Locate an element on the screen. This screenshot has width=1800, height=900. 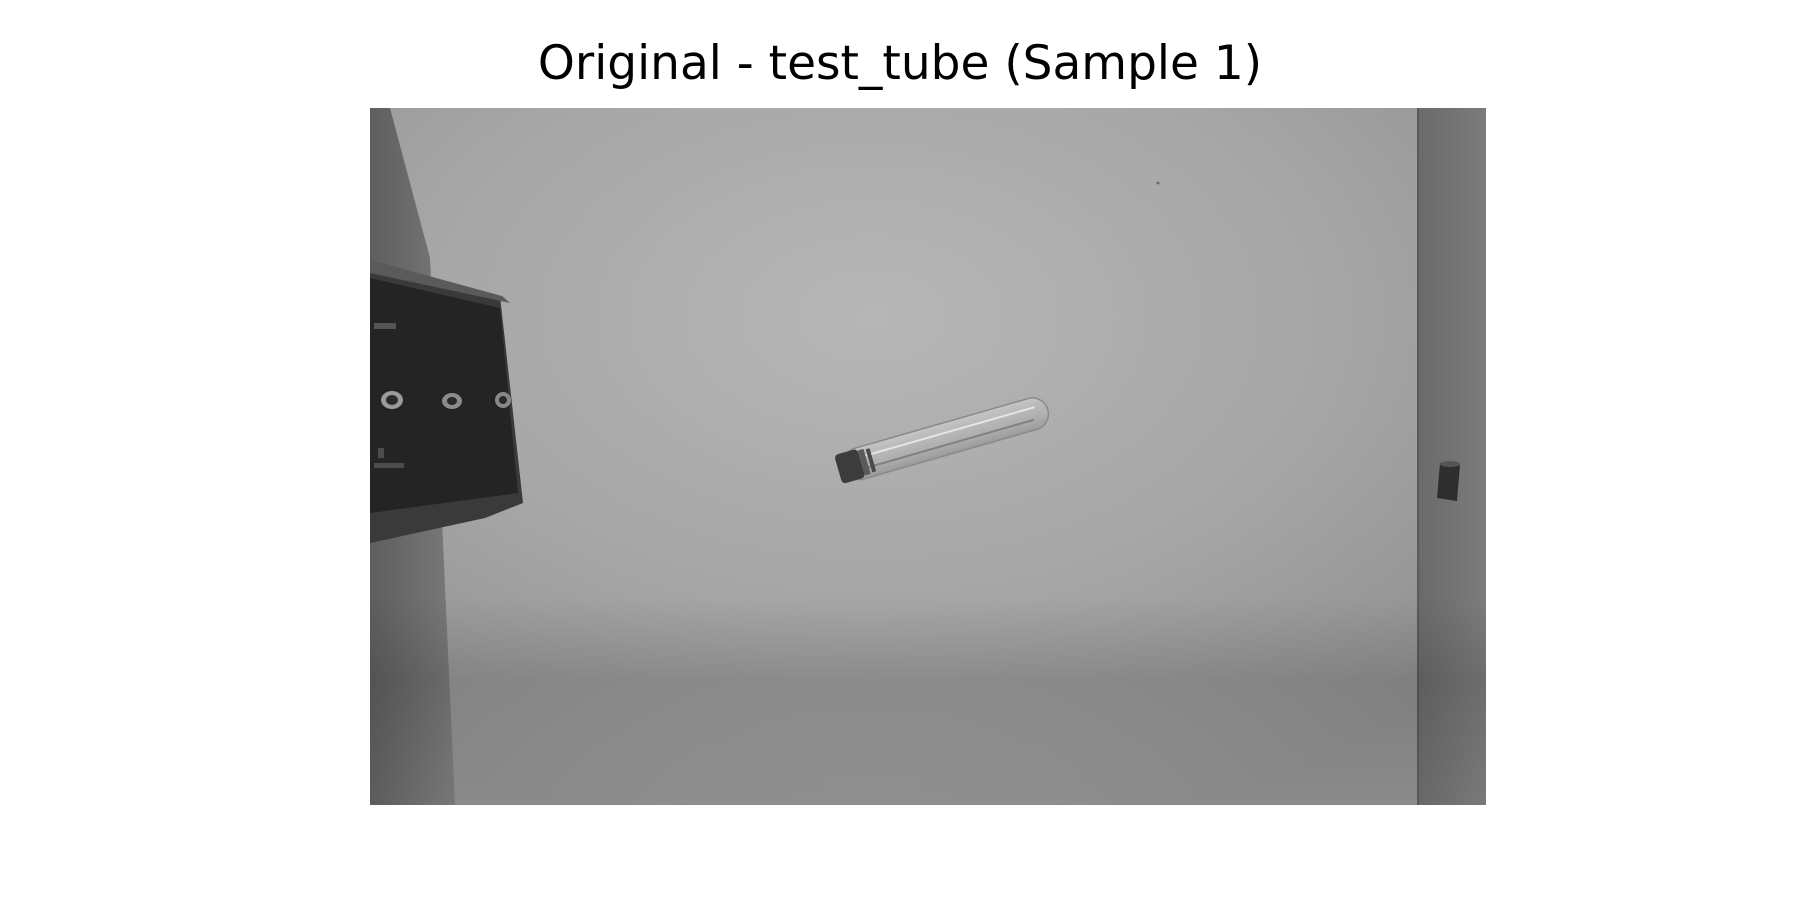
figure-title: Original - test_tube (Sample 1) is located at coordinates (900, 63).